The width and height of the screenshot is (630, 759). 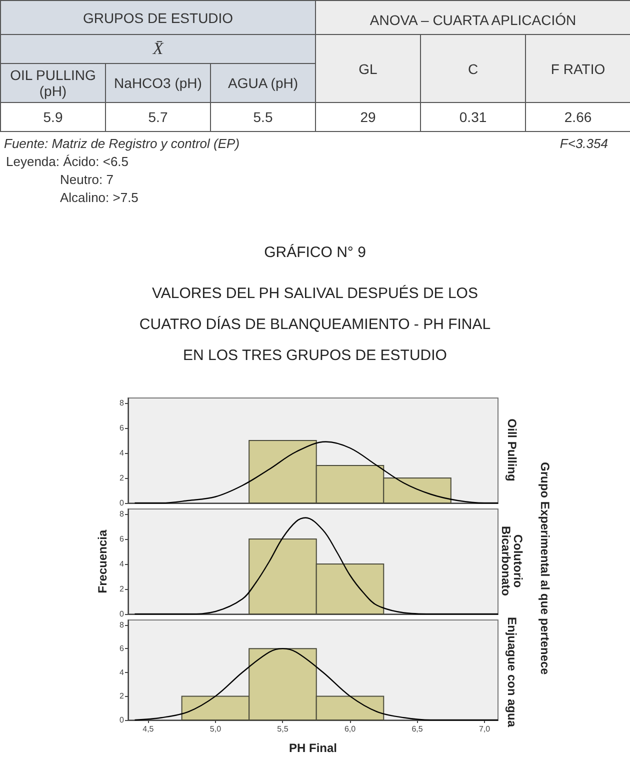 I want to click on text: Leyenda: Ácido: <6.5, so click(x=67, y=161).